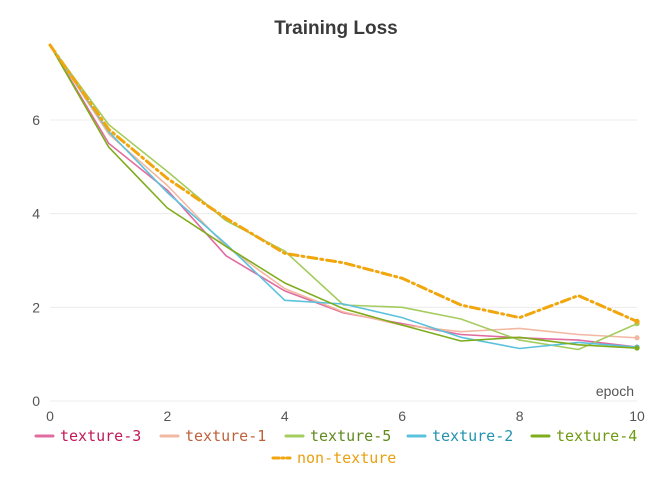  What do you see at coordinates (345, 416) in the screenshot?
I see `x-axis-ticks: 0 2 4 6 8 10` at bounding box center [345, 416].